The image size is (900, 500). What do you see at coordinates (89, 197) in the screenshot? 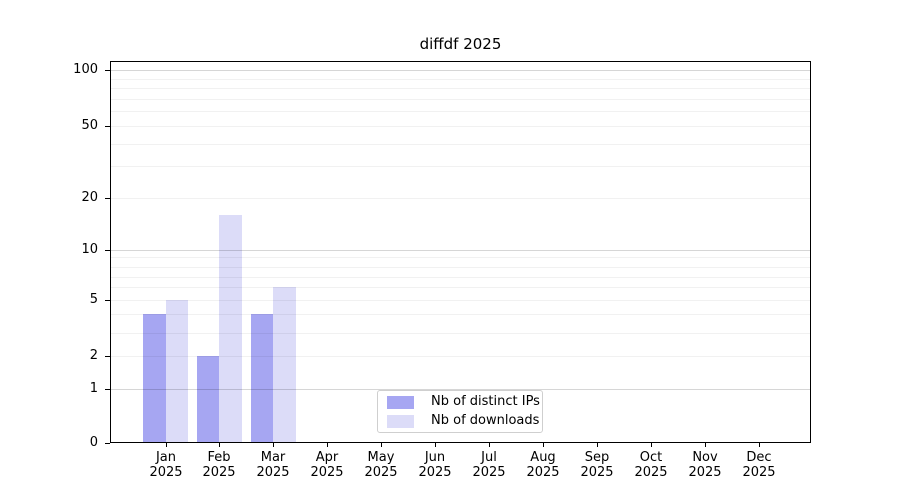
I see `y-tick-label: 20` at bounding box center [89, 197].